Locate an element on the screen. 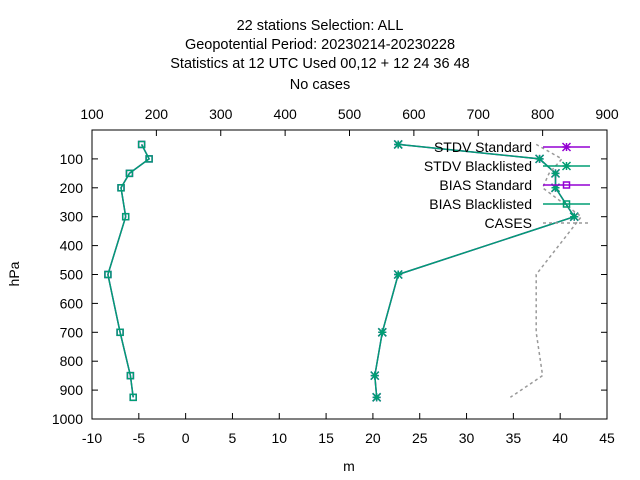 The width and height of the screenshot is (640, 480). x-tick-label: 35 is located at coordinates (514, 438).